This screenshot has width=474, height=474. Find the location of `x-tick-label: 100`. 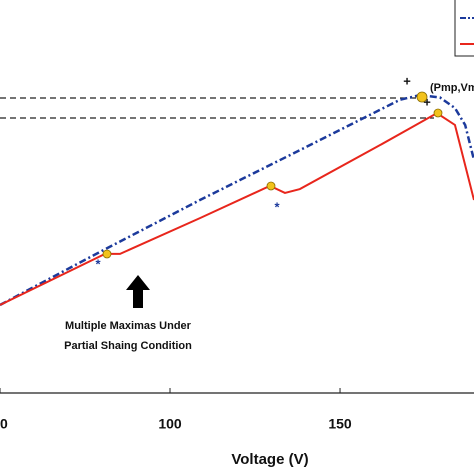

x-tick-label: 100 is located at coordinates (170, 424).